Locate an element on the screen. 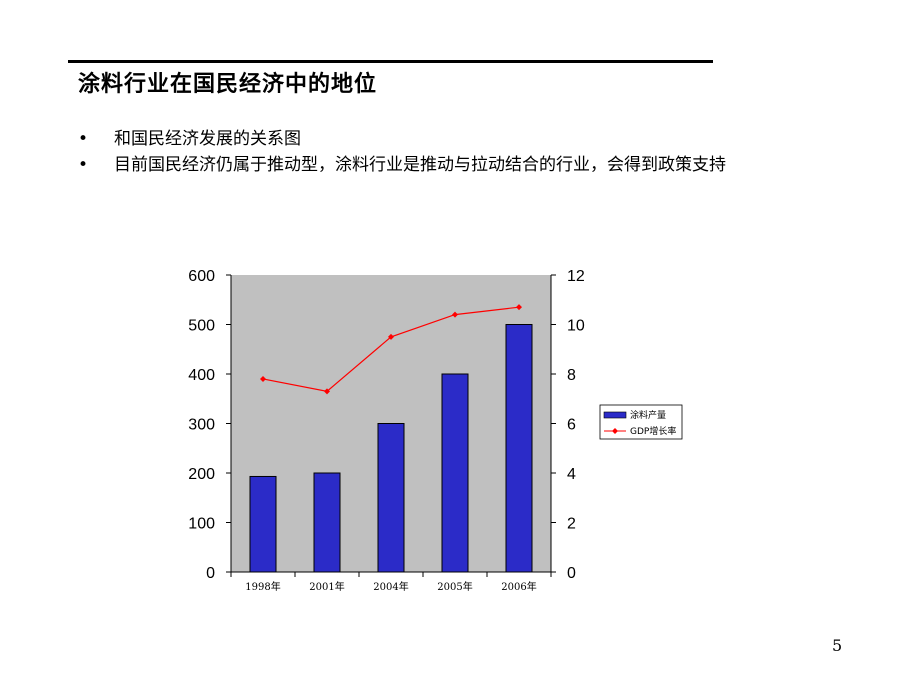  bar-2001年 is located at coordinates (327, 522).